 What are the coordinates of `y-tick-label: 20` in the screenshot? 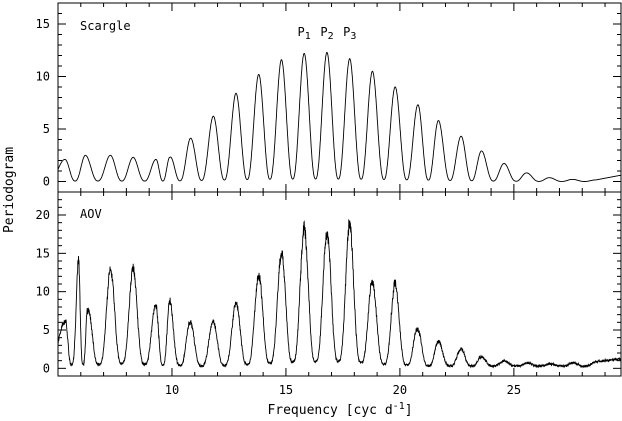 It's located at (43, 215).